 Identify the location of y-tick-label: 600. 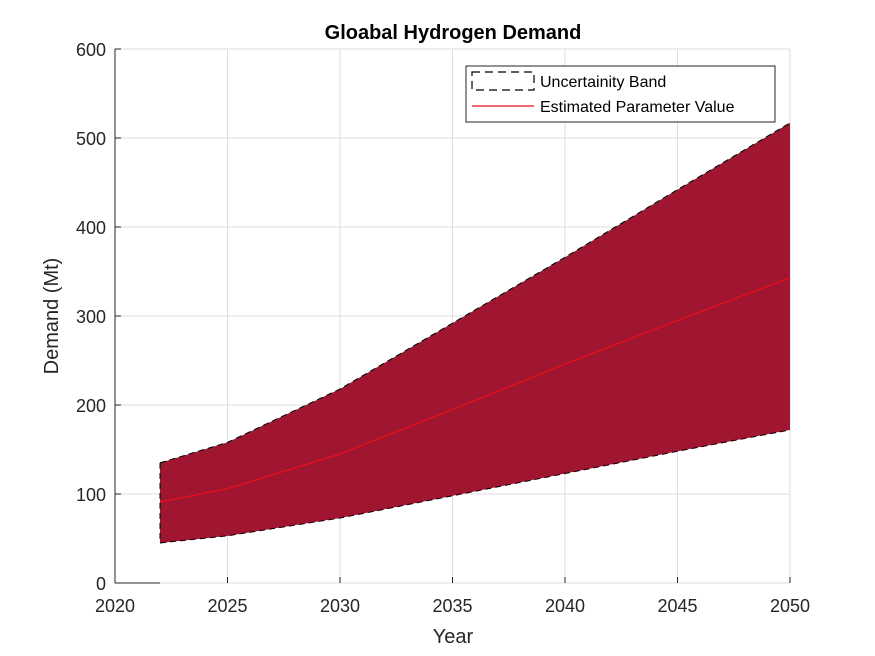
(91, 50).